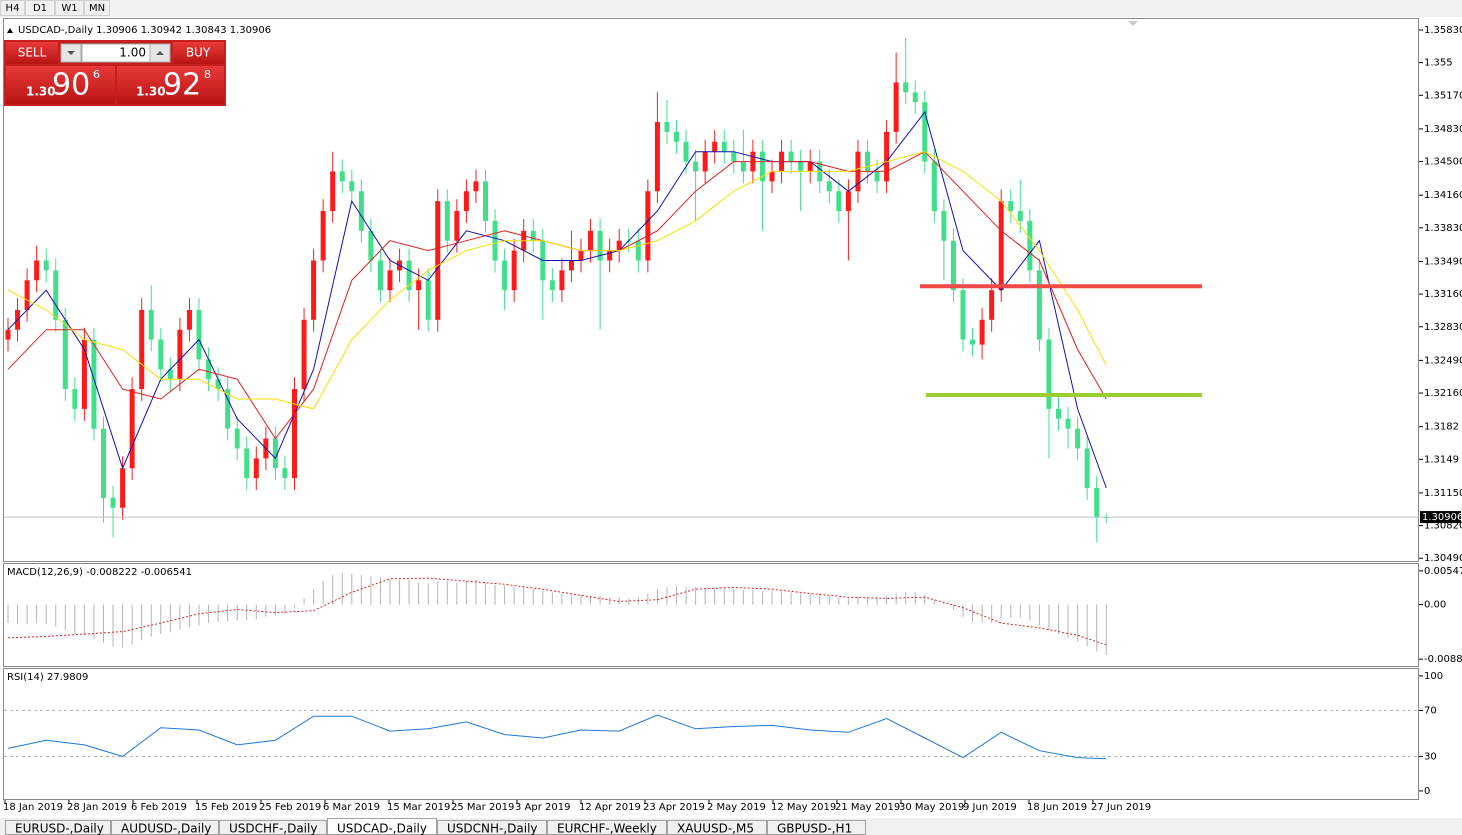  Describe the element at coordinates (351, 807) in the screenshot. I see `x-tick-label: 6 Mar 2019` at that location.